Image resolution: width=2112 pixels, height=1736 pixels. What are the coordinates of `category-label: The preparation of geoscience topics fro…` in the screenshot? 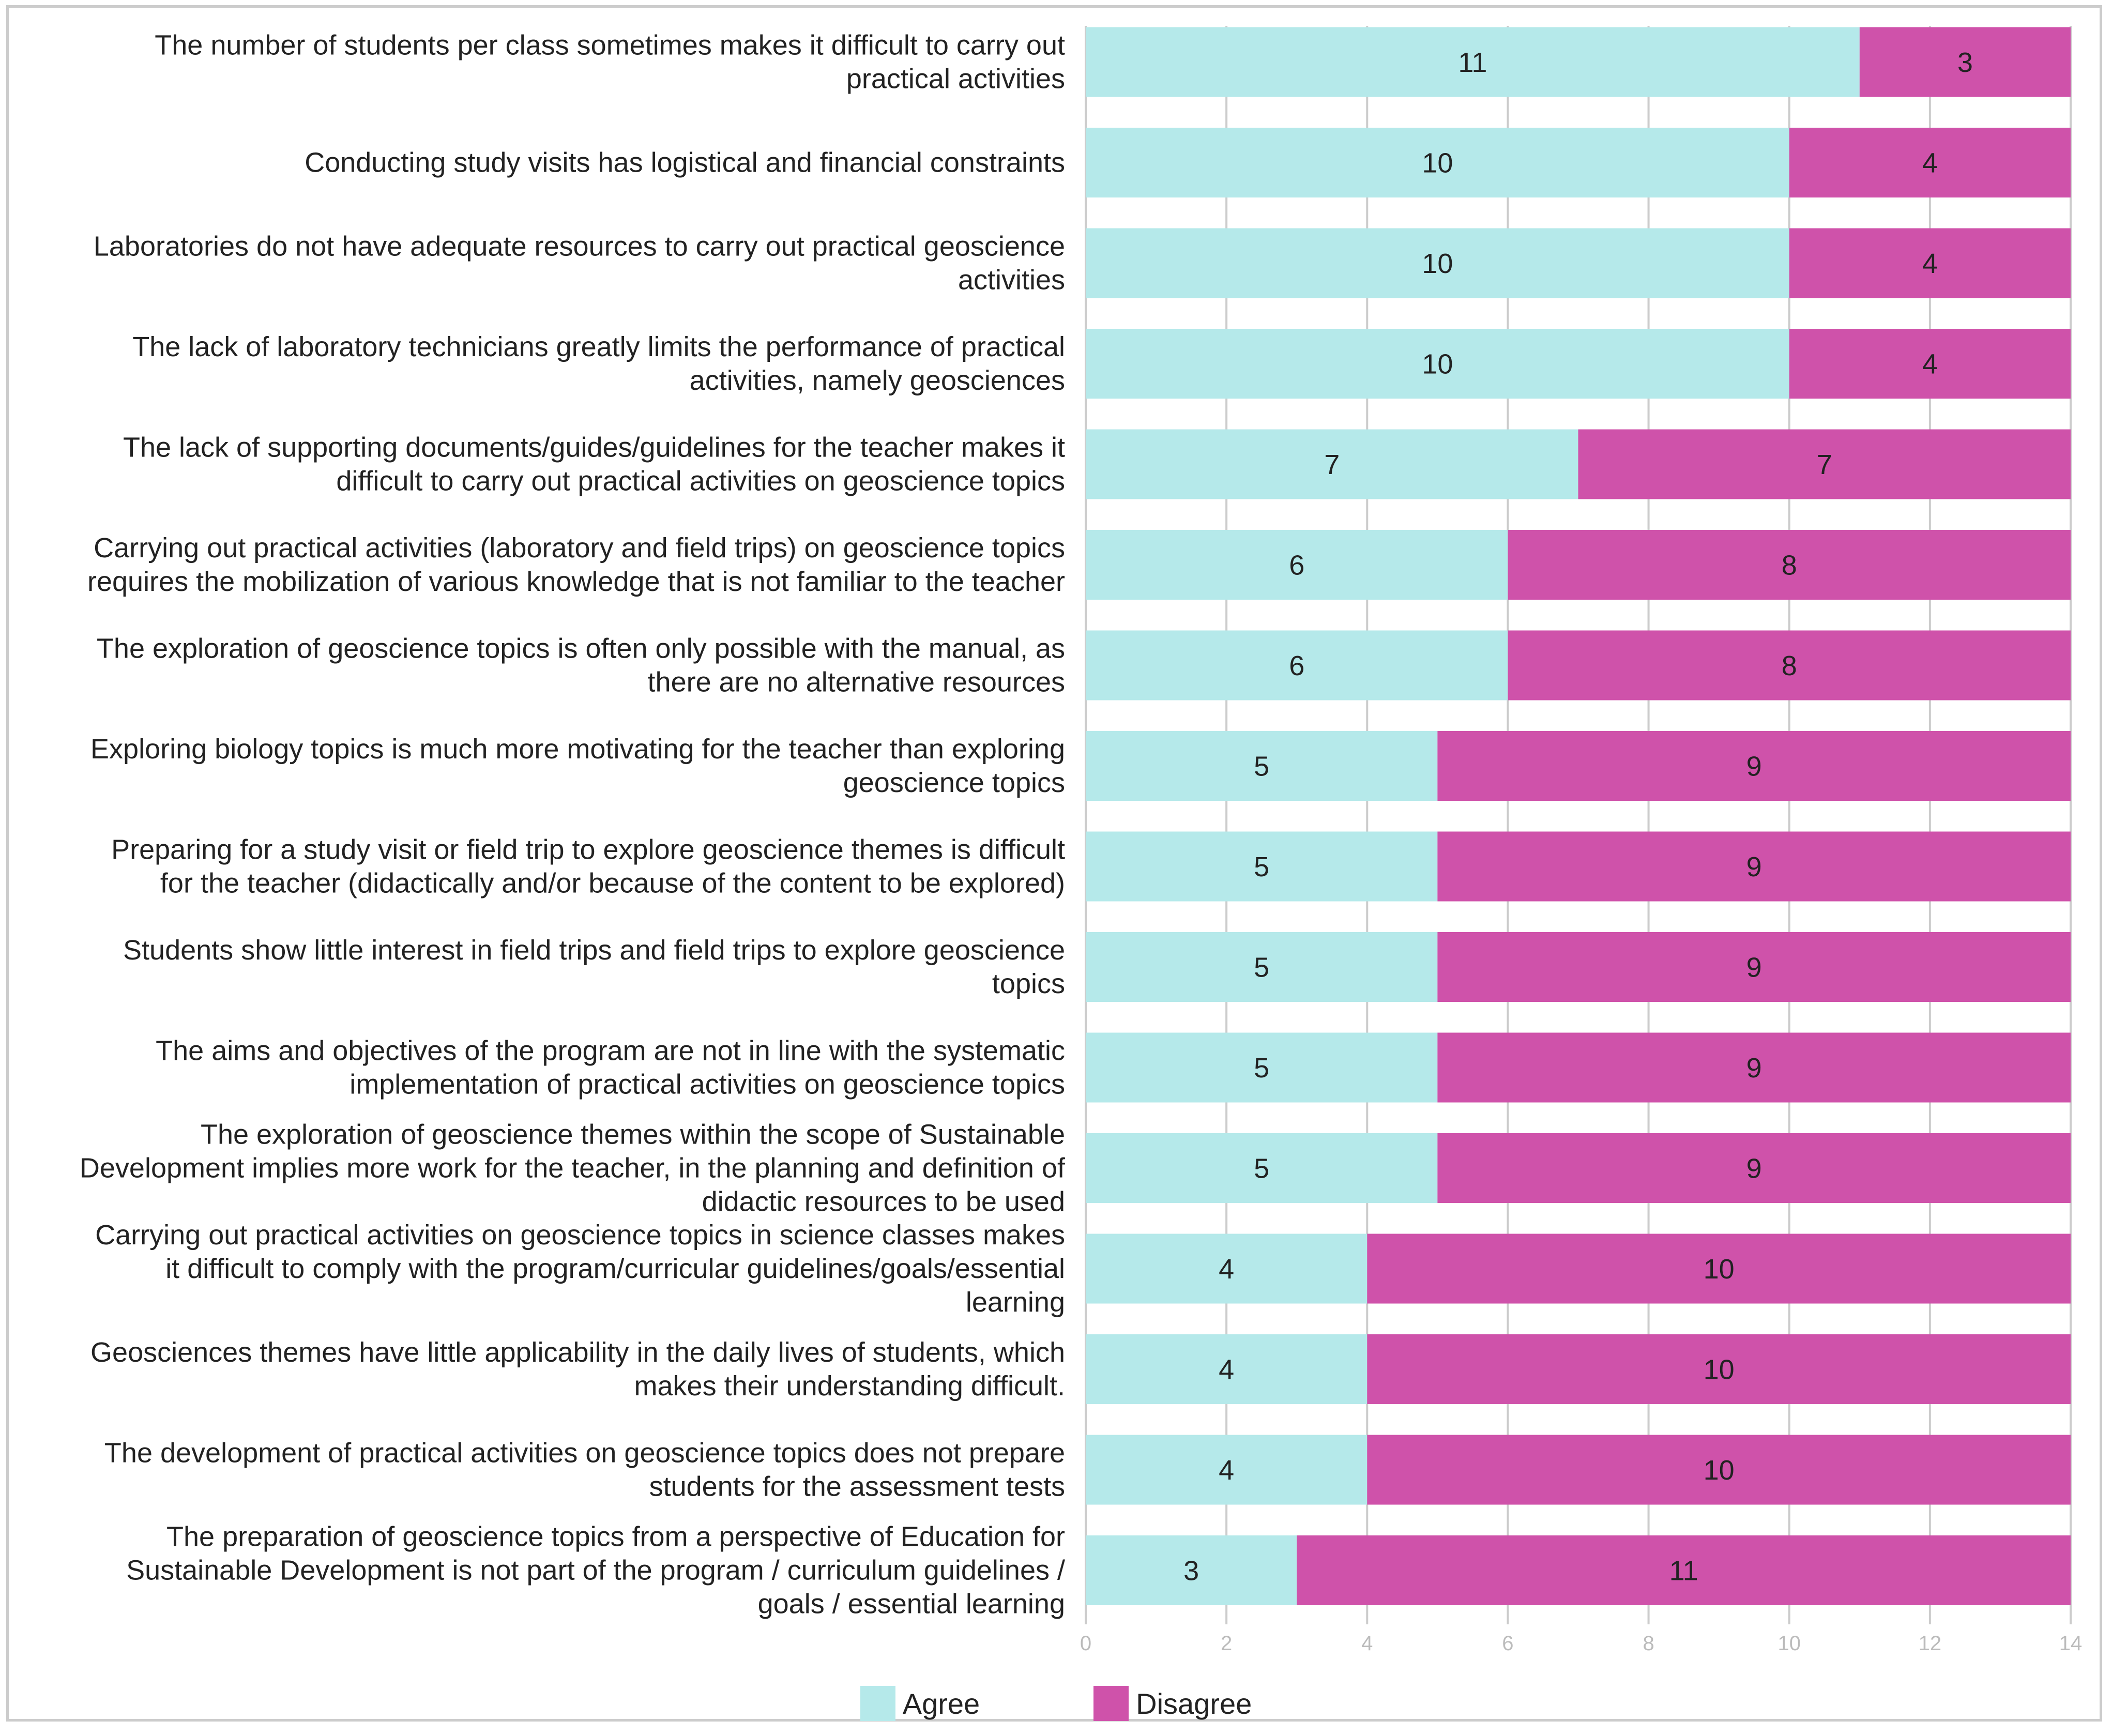 It's located at (595, 1571).